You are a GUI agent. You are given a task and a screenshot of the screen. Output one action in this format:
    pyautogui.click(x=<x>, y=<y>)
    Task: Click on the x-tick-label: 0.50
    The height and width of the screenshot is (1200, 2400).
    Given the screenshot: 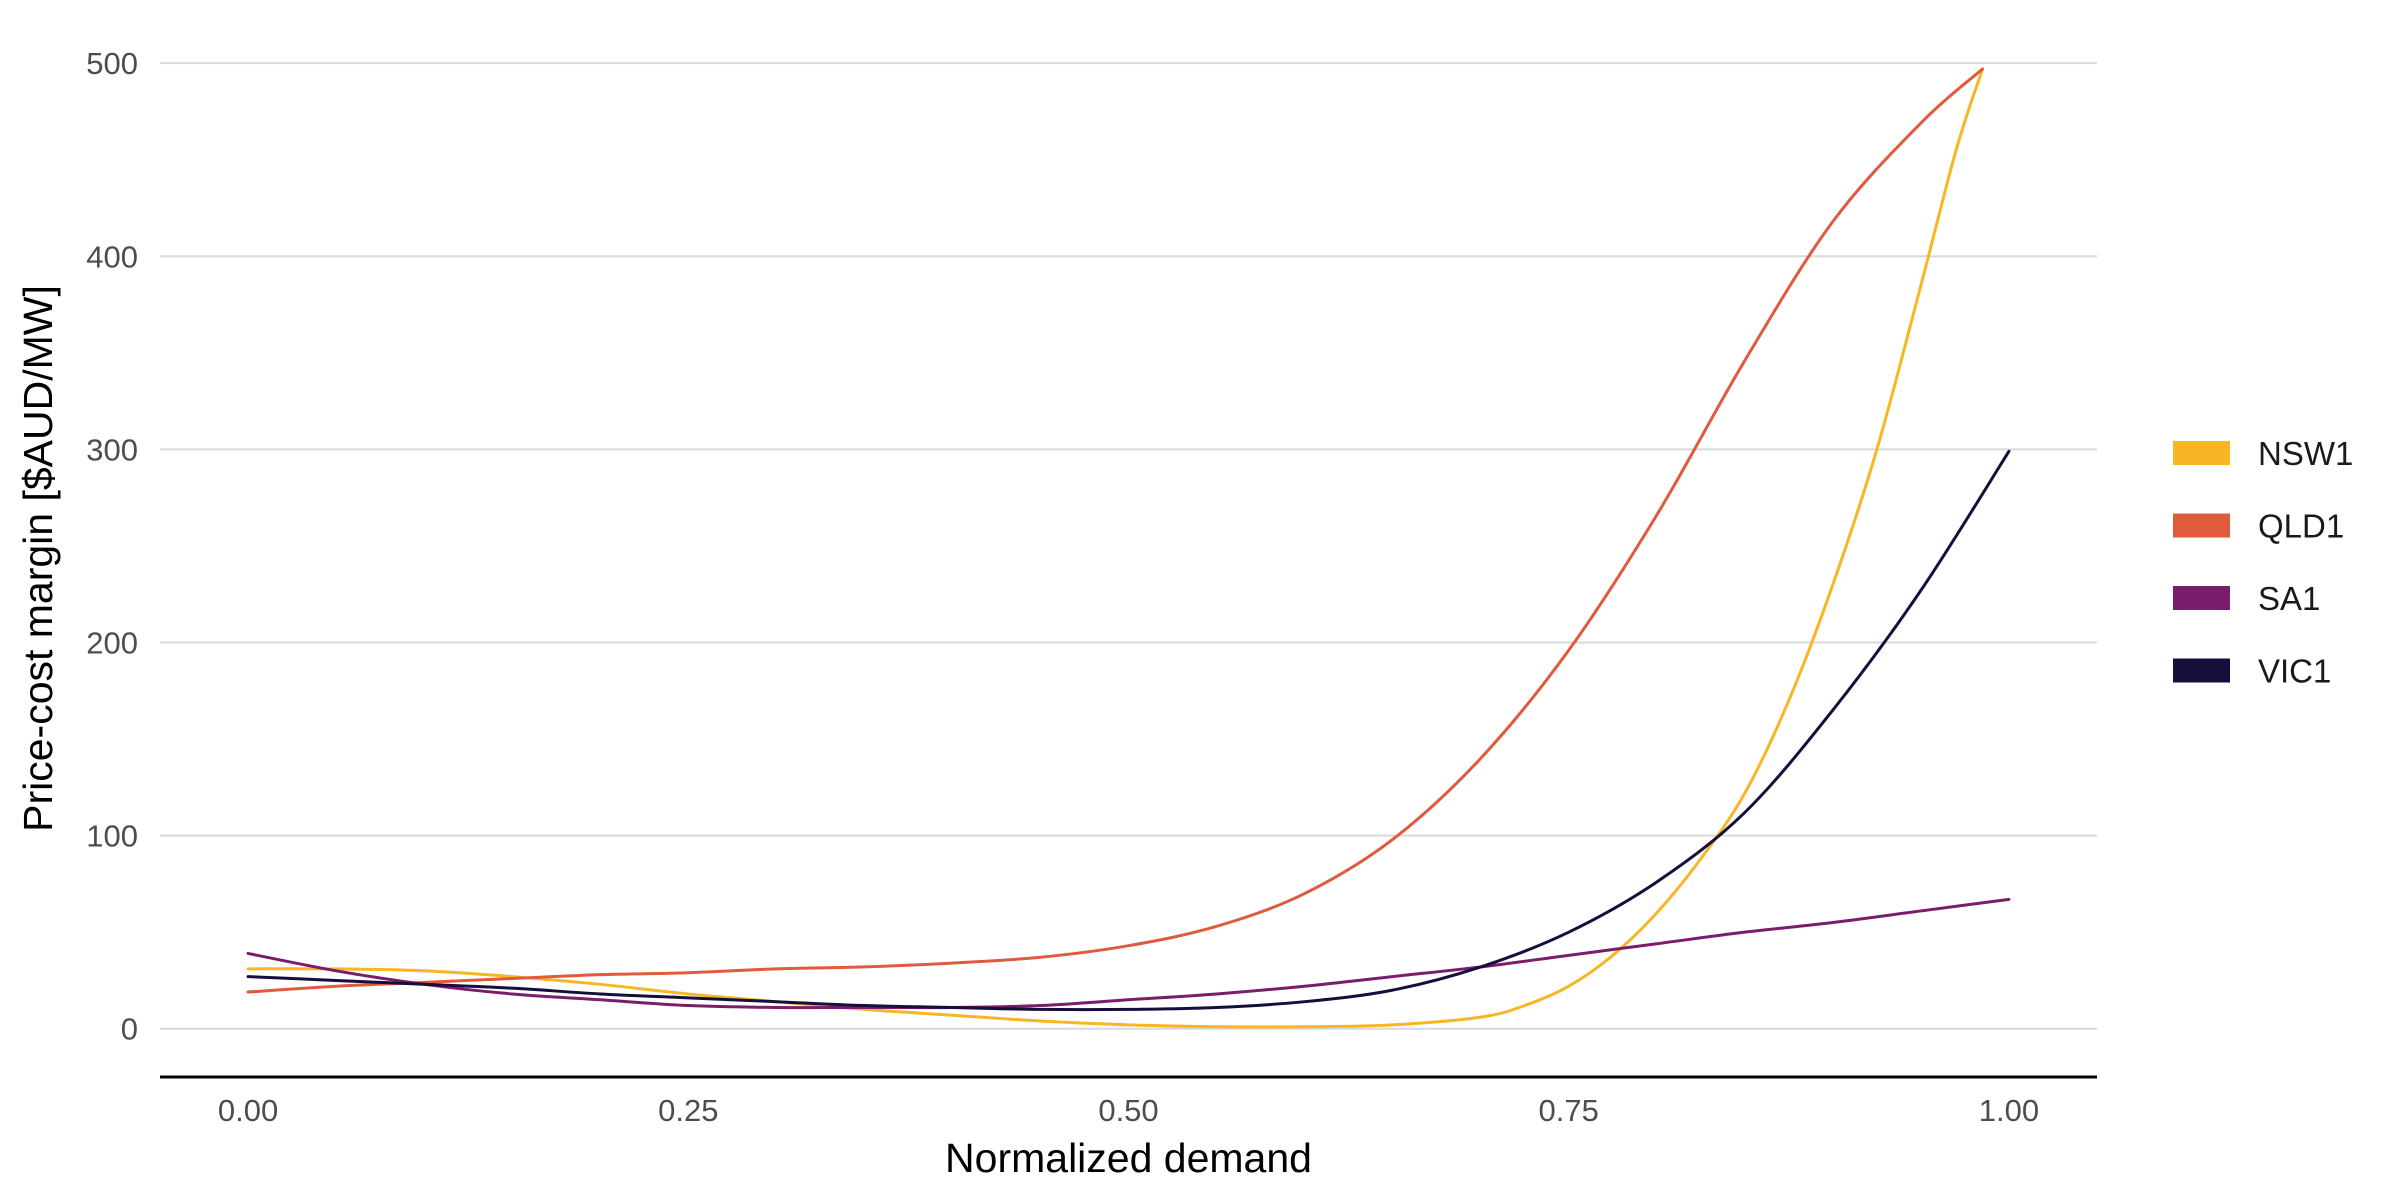 What is the action you would take?
    pyautogui.click(x=1128, y=1110)
    